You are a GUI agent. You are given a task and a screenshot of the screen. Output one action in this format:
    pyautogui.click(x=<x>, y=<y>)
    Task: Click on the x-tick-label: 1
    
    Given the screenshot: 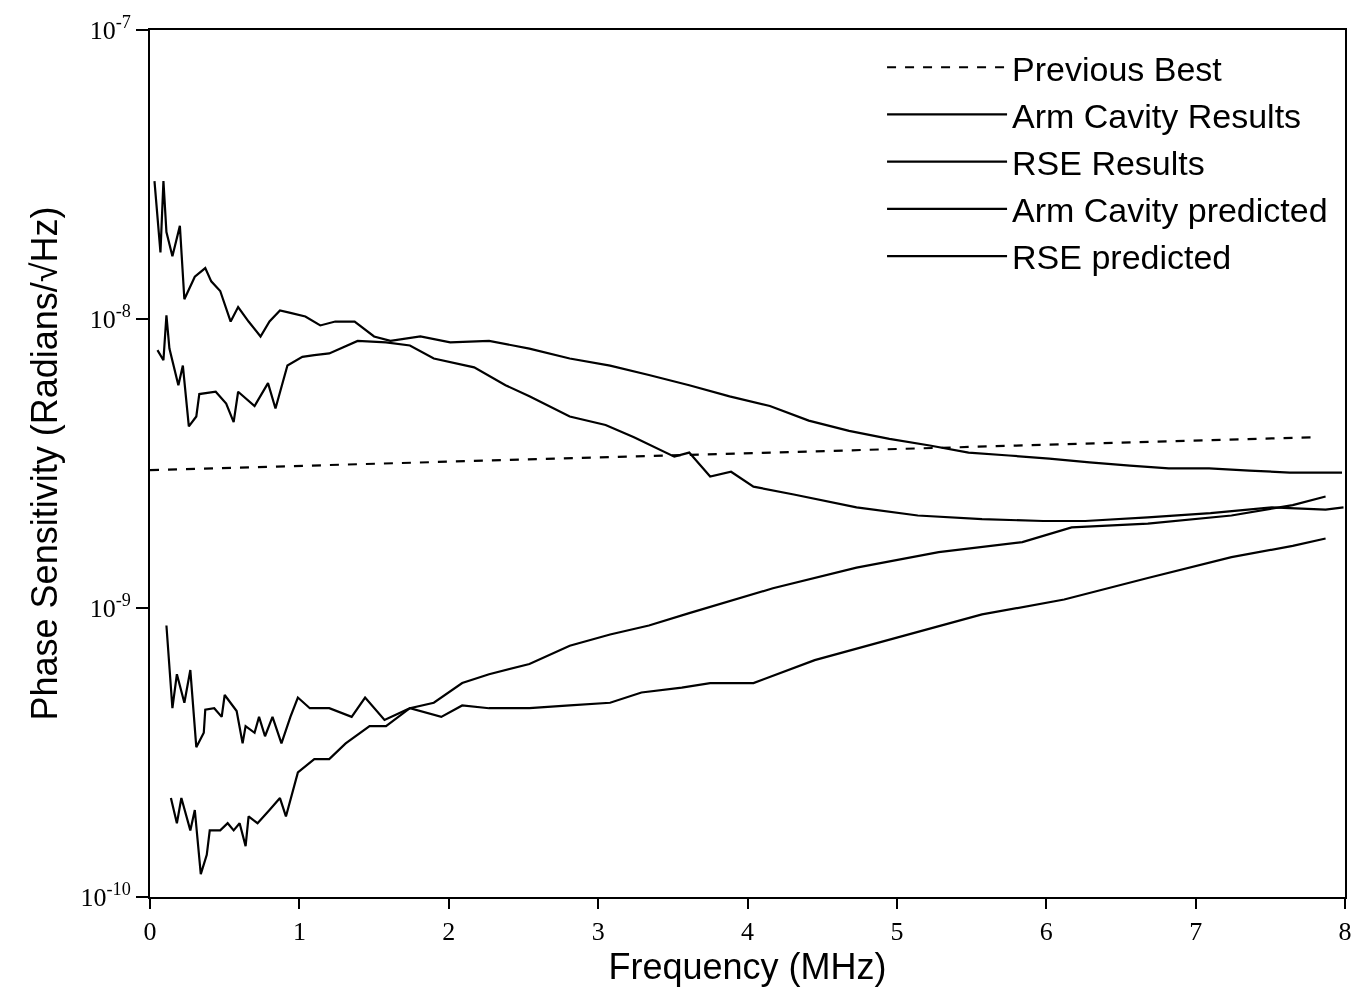 What is the action you would take?
    pyautogui.click(x=299, y=932)
    